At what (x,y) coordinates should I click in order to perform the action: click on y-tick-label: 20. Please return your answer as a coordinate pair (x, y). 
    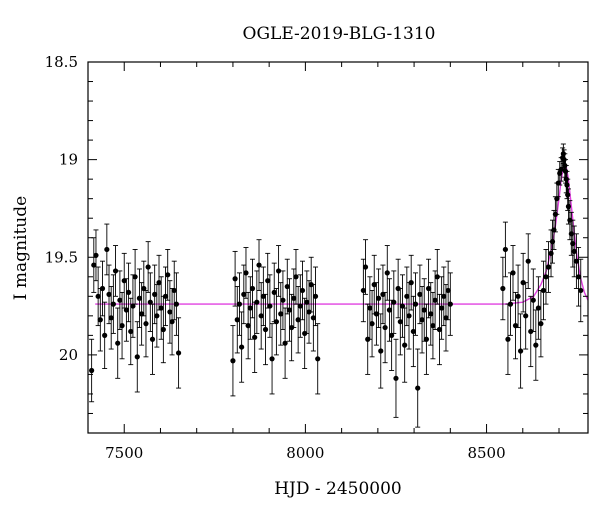
    Looking at the image, I should click on (68, 355).